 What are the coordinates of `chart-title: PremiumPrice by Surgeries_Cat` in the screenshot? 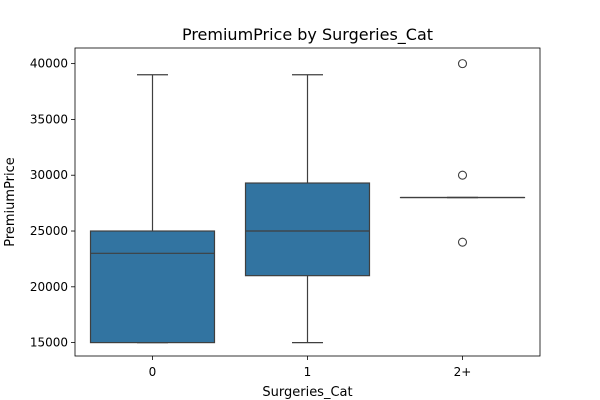 It's located at (307, 35).